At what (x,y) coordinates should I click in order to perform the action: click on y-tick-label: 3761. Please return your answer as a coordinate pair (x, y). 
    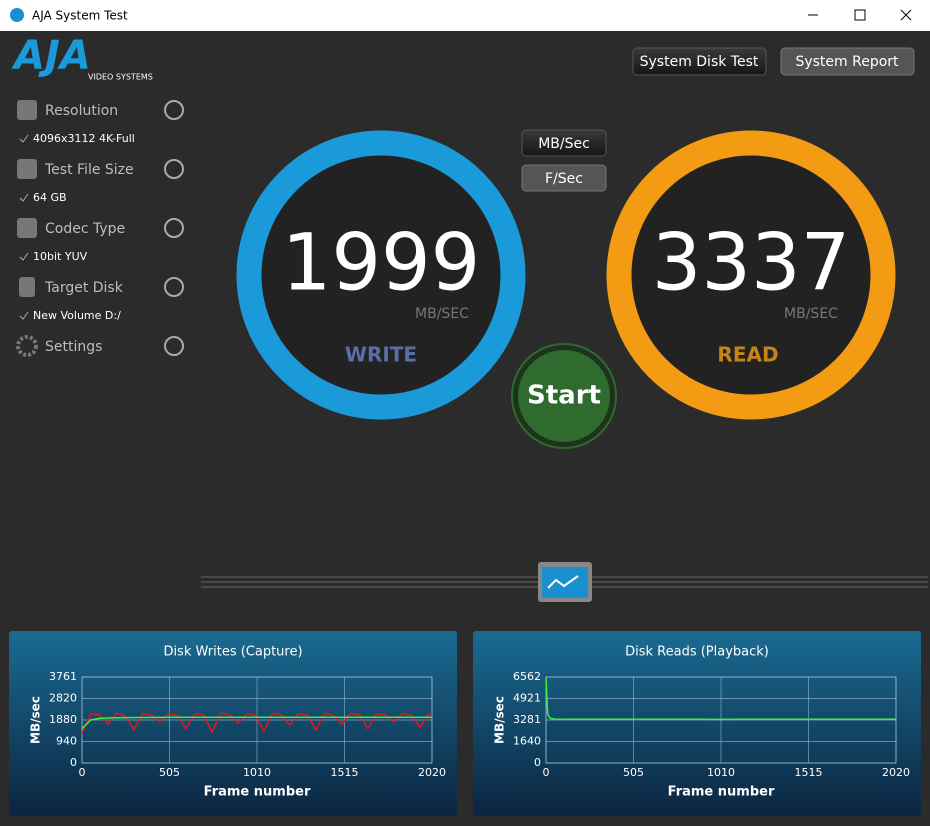
    Looking at the image, I should click on (63, 676).